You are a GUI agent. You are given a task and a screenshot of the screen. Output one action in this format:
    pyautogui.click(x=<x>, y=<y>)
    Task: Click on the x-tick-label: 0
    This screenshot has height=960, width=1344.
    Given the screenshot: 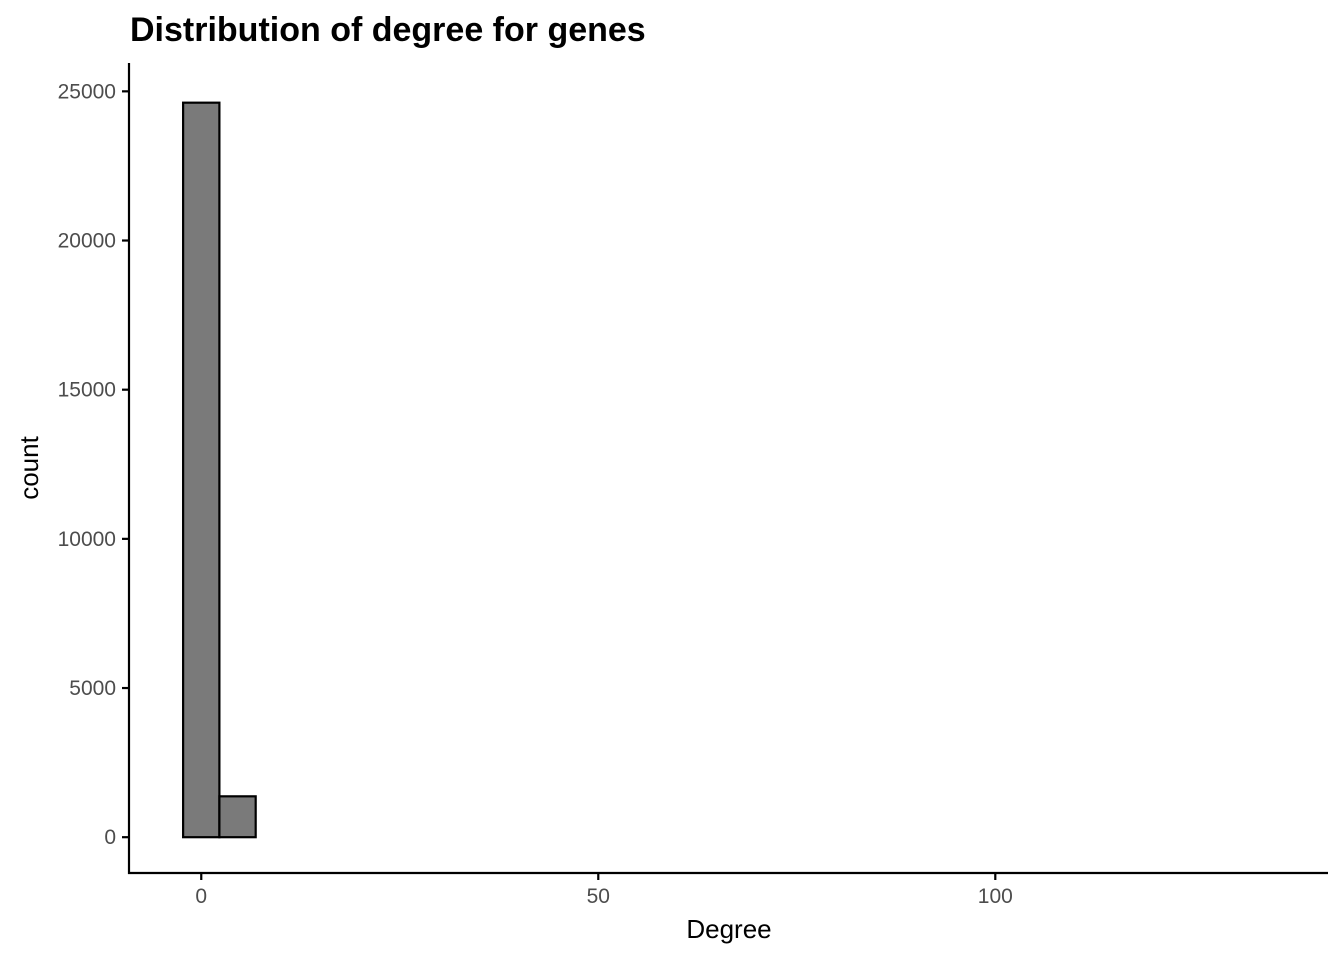 What is the action you would take?
    pyautogui.click(x=201, y=896)
    